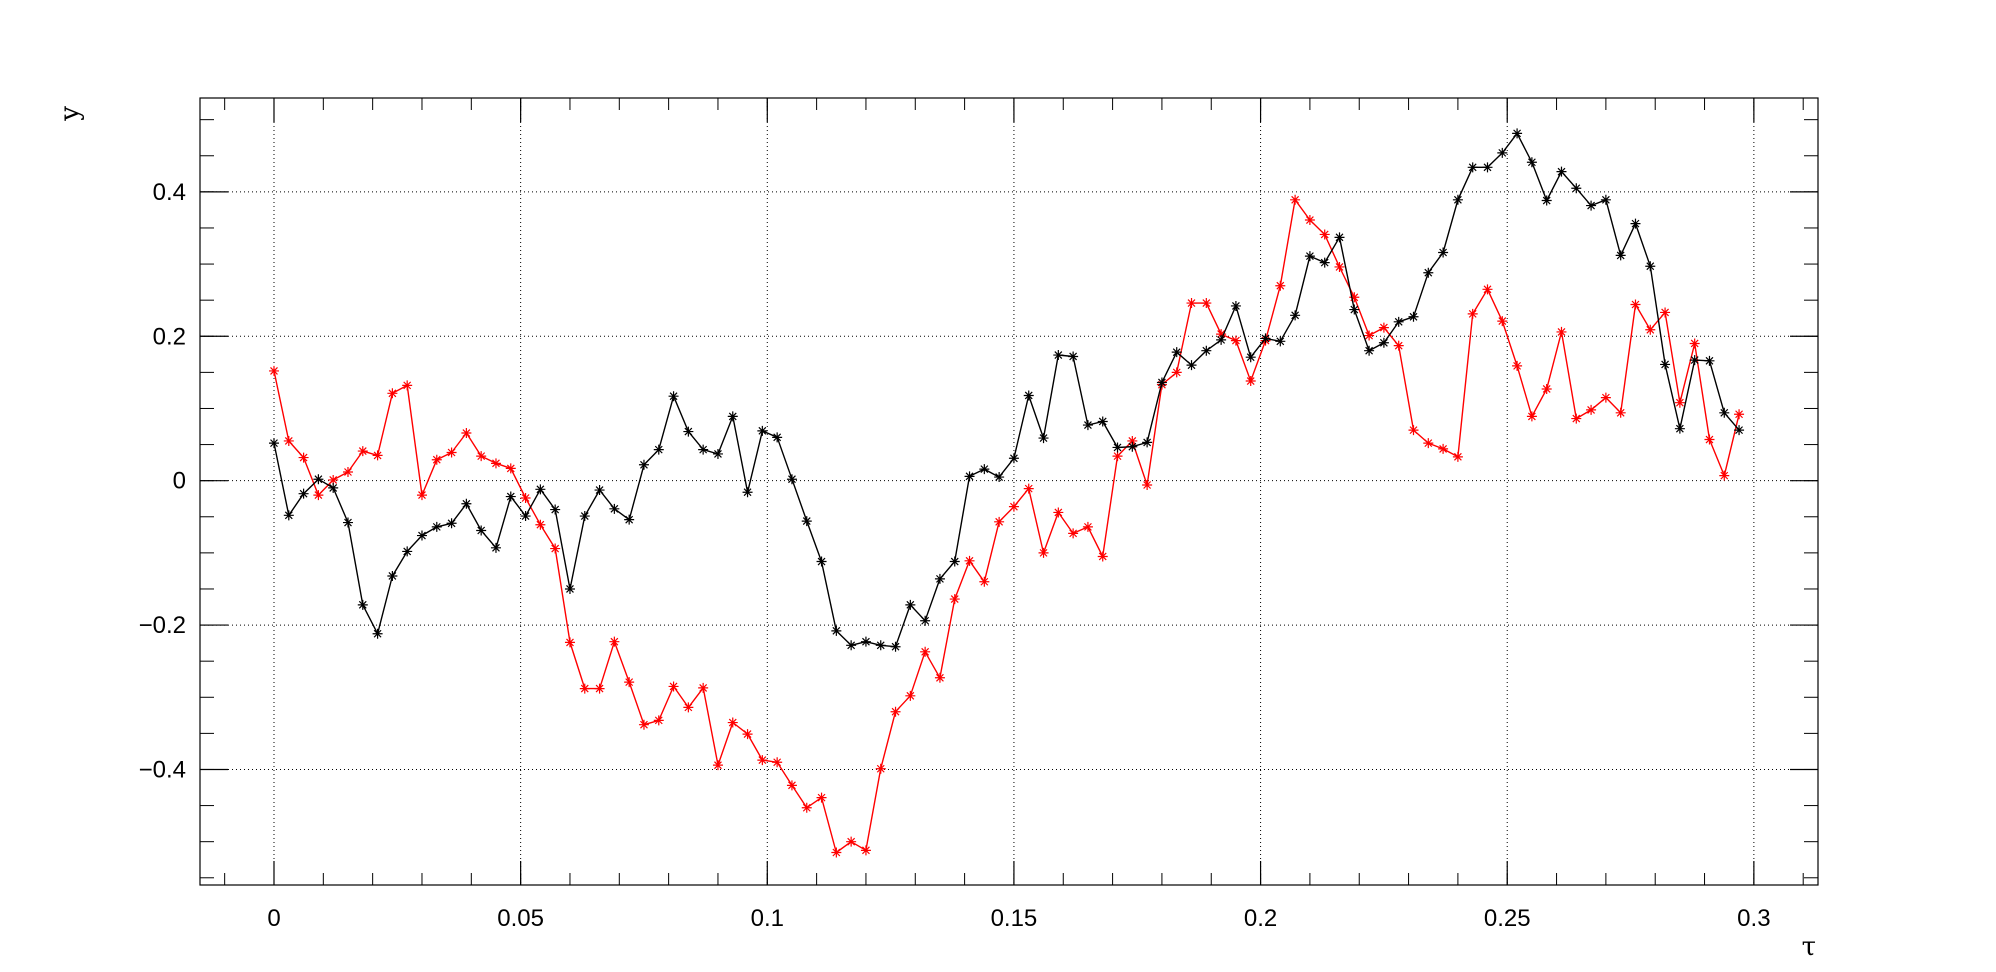 This screenshot has width=1996, height=972. What do you see at coordinates (767, 918) in the screenshot?
I see `x-tick-label: 0.1` at bounding box center [767, 918].